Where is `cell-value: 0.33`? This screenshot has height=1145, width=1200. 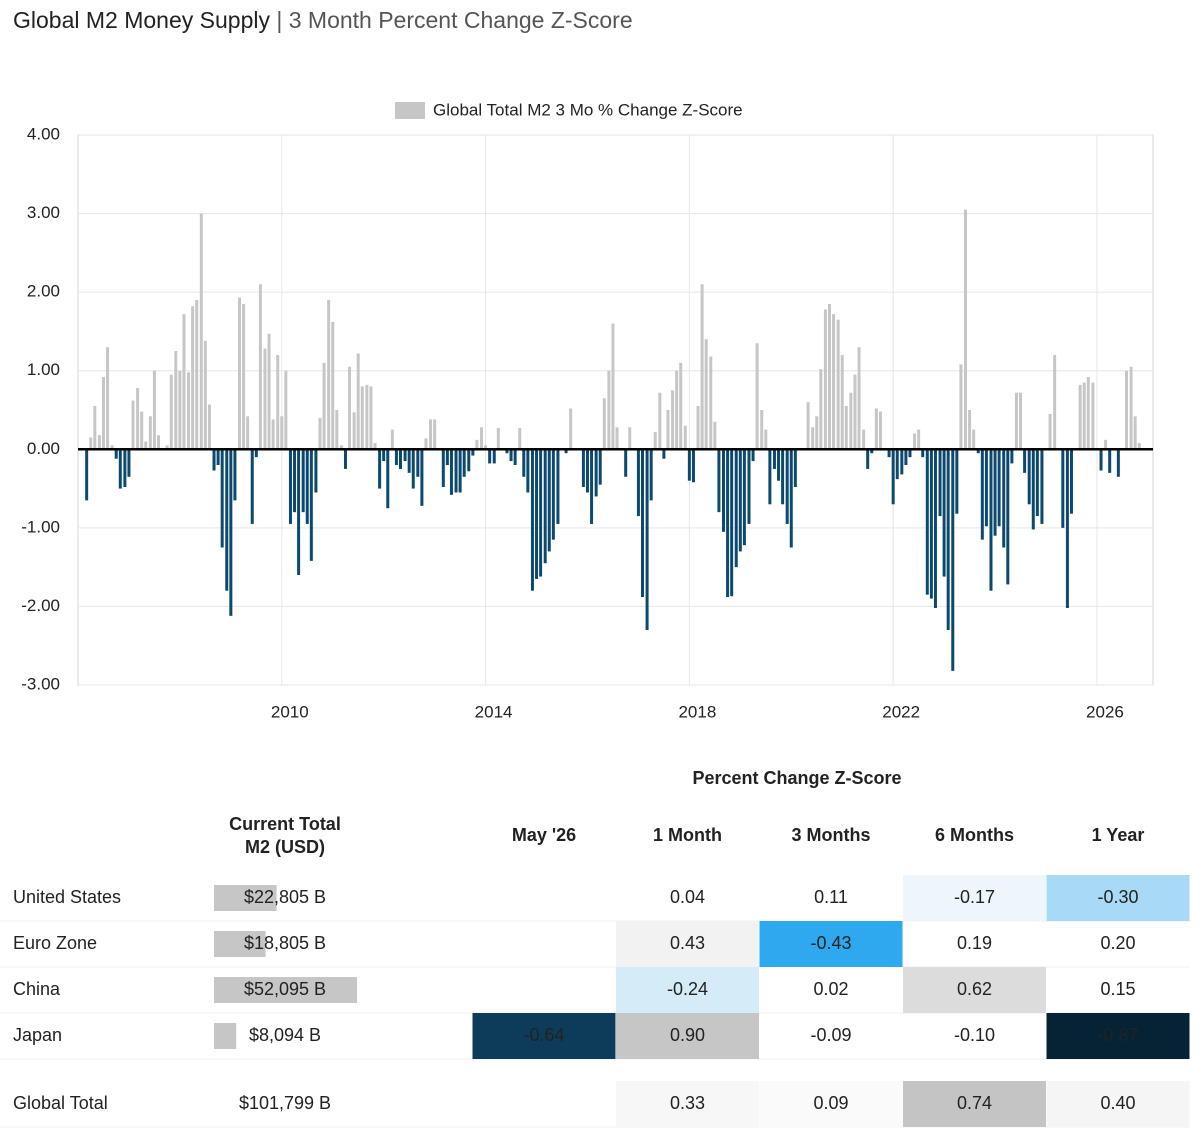 cell-value: 0.33 is located at coordinates (687, 1103).